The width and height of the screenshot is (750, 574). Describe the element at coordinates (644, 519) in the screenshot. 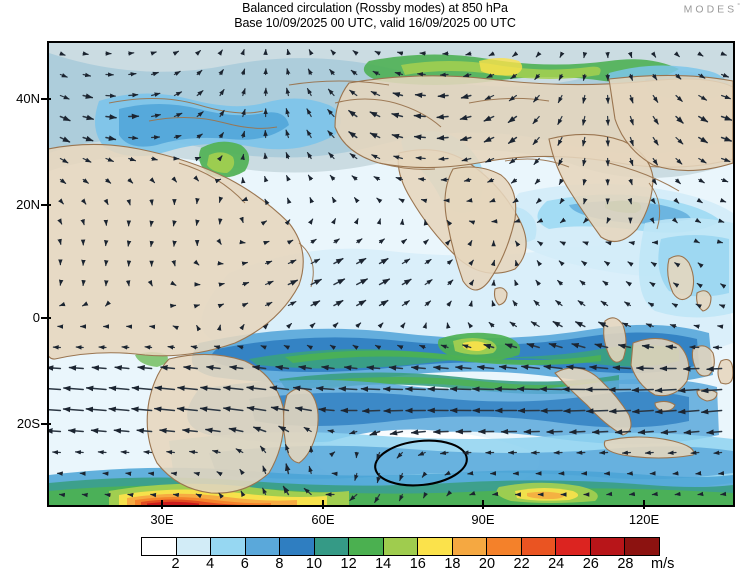

I see `xtick-120e: 120E` at that location.